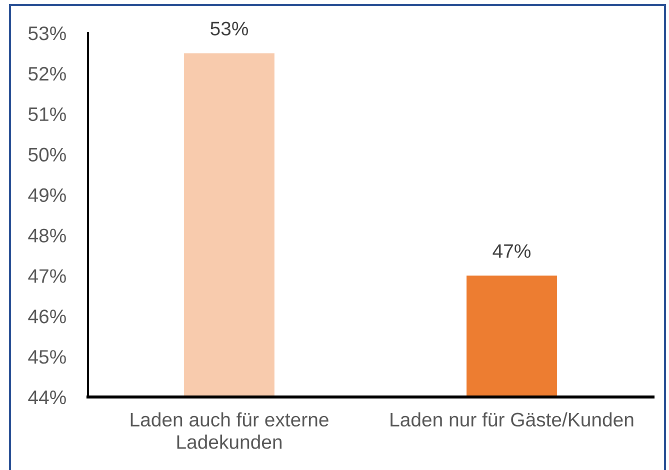  What do you see at coordinates (47, 235) in the screenshot?
I see `y-tick-label: 48%` at bounding box center [47, 235].